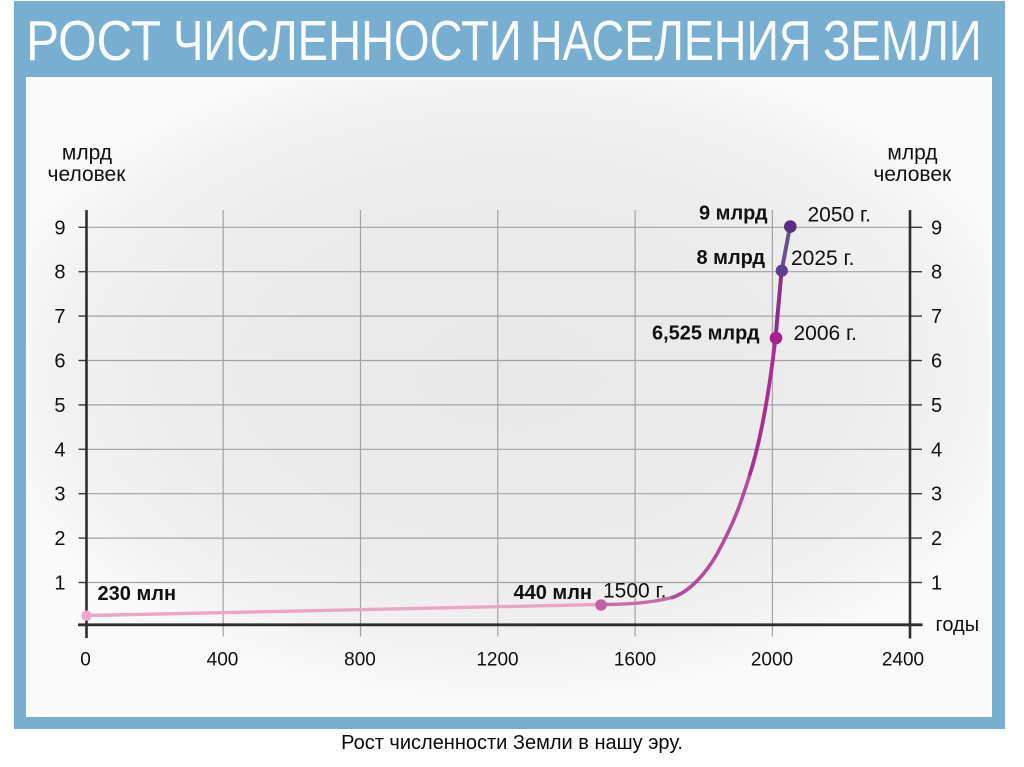 Image resolution: width=1024 pixels, height=767 pixels. What do you see at coordinates (635, 660) in the screenshot?
I see `svg-text: 1600` at bounding box center [635, 660].